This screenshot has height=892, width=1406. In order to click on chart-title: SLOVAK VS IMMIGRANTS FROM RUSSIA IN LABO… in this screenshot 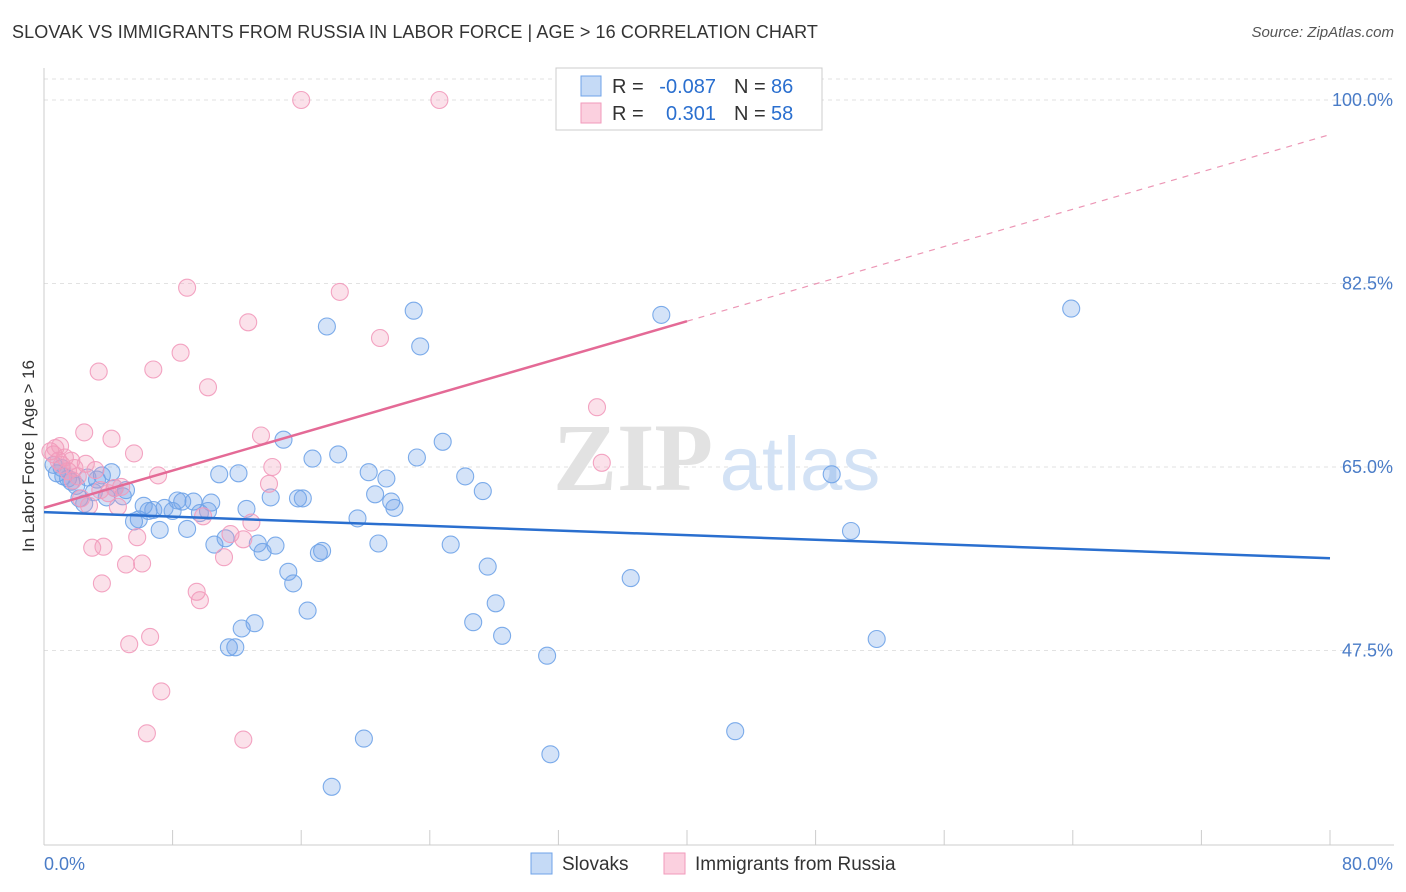, I will do `click(415, 32)`.